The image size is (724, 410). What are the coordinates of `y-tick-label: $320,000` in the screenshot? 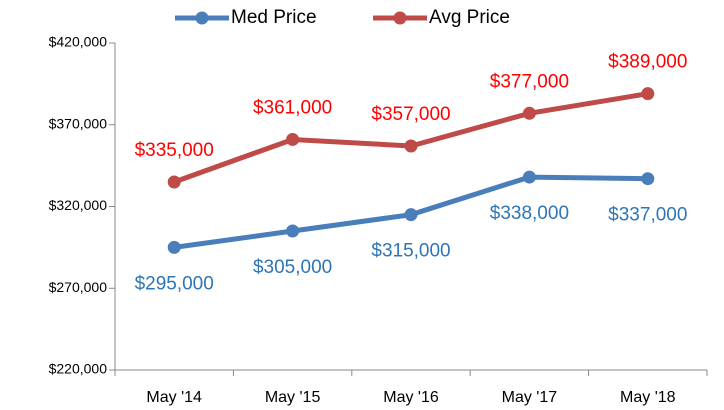 It's located at (78, 205).